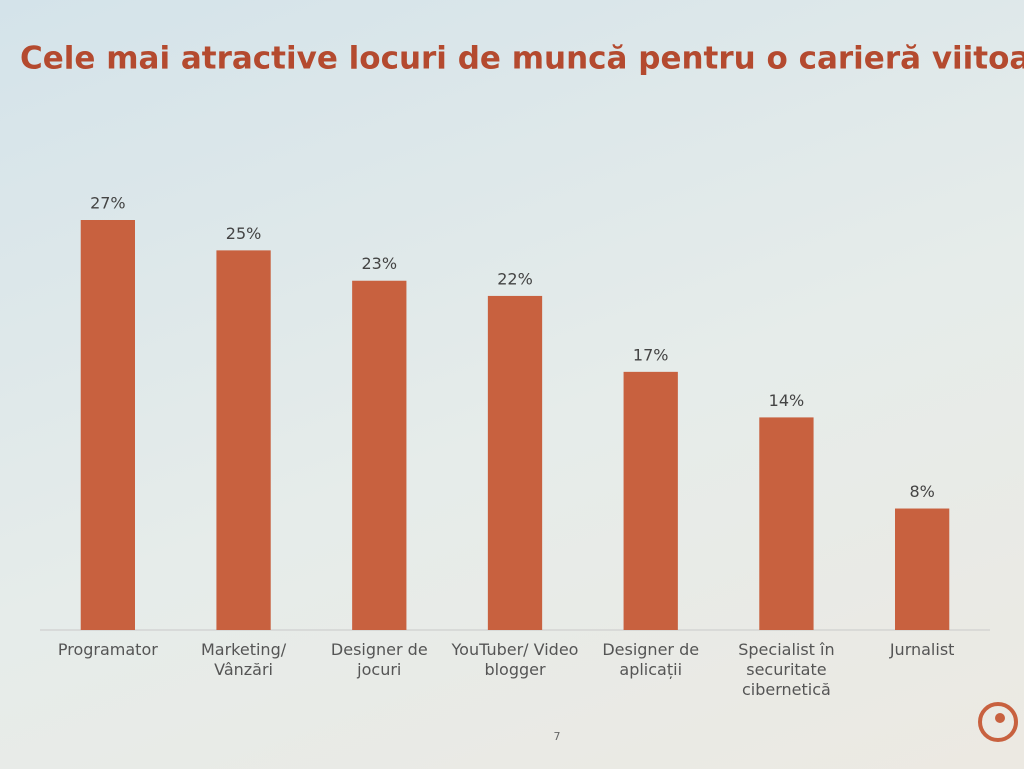 This screenshot has width=1024, height=769. What do you see at coordinates (922, 649) in the screenshot?
I see `x-tick-label: Jurnalist` at bounding box center [922, 649].